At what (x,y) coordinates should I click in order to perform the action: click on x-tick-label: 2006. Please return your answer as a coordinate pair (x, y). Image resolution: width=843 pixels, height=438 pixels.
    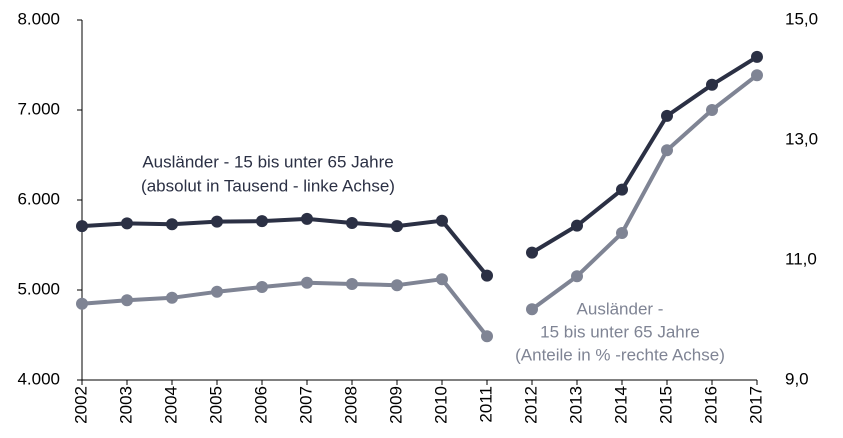
    Looking at the image, I should click on (260, 405).